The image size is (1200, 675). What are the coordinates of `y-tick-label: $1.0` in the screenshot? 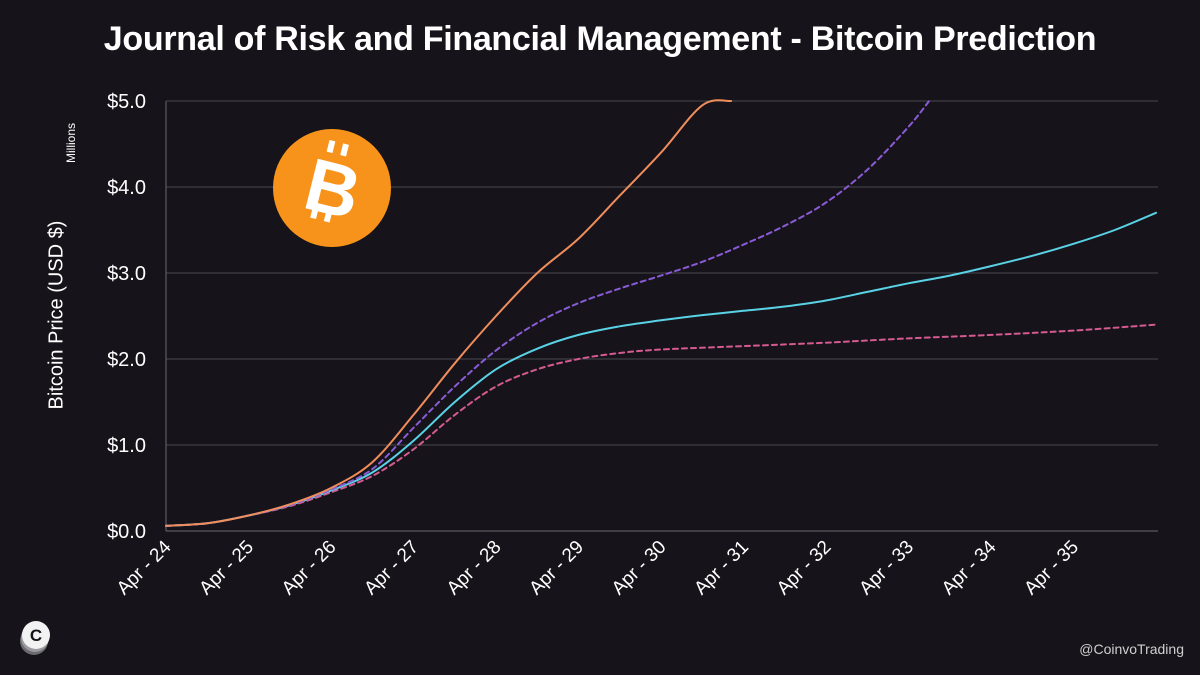 It's located at (126, 446).